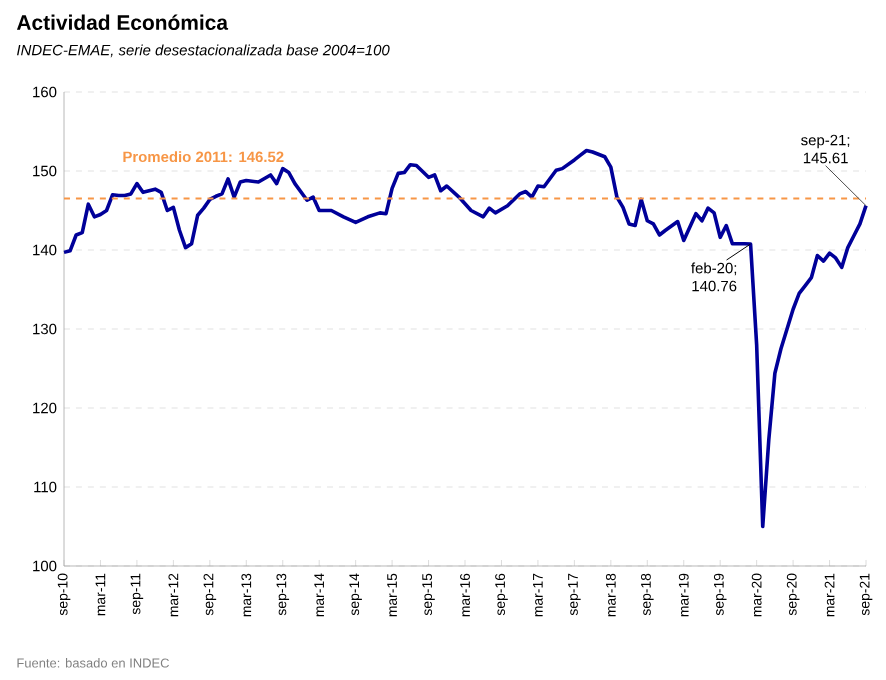  Describe the element at coordinates (122, 22) in the screenshot. I see `chart-title: Actividad Económica` at that location.